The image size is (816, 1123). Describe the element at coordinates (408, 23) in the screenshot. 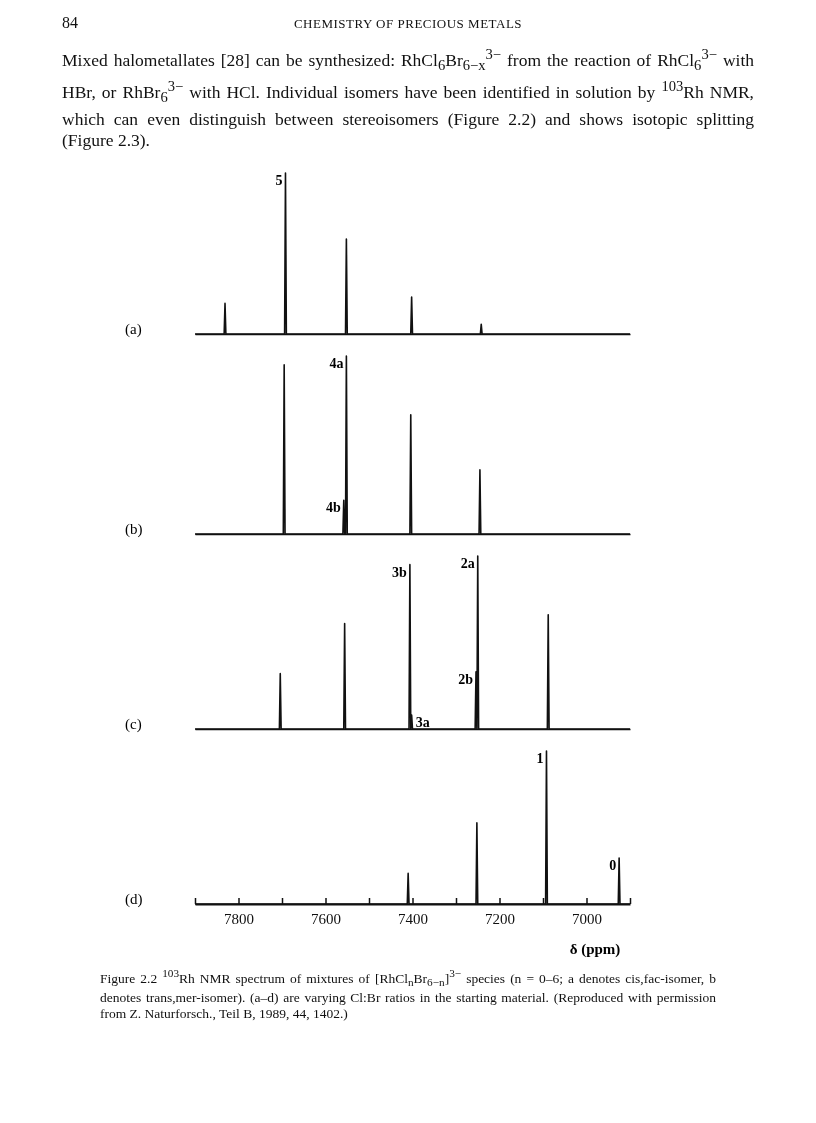

I see `text: CHEMISTRY OF PRECIOUS METALS` at that location.